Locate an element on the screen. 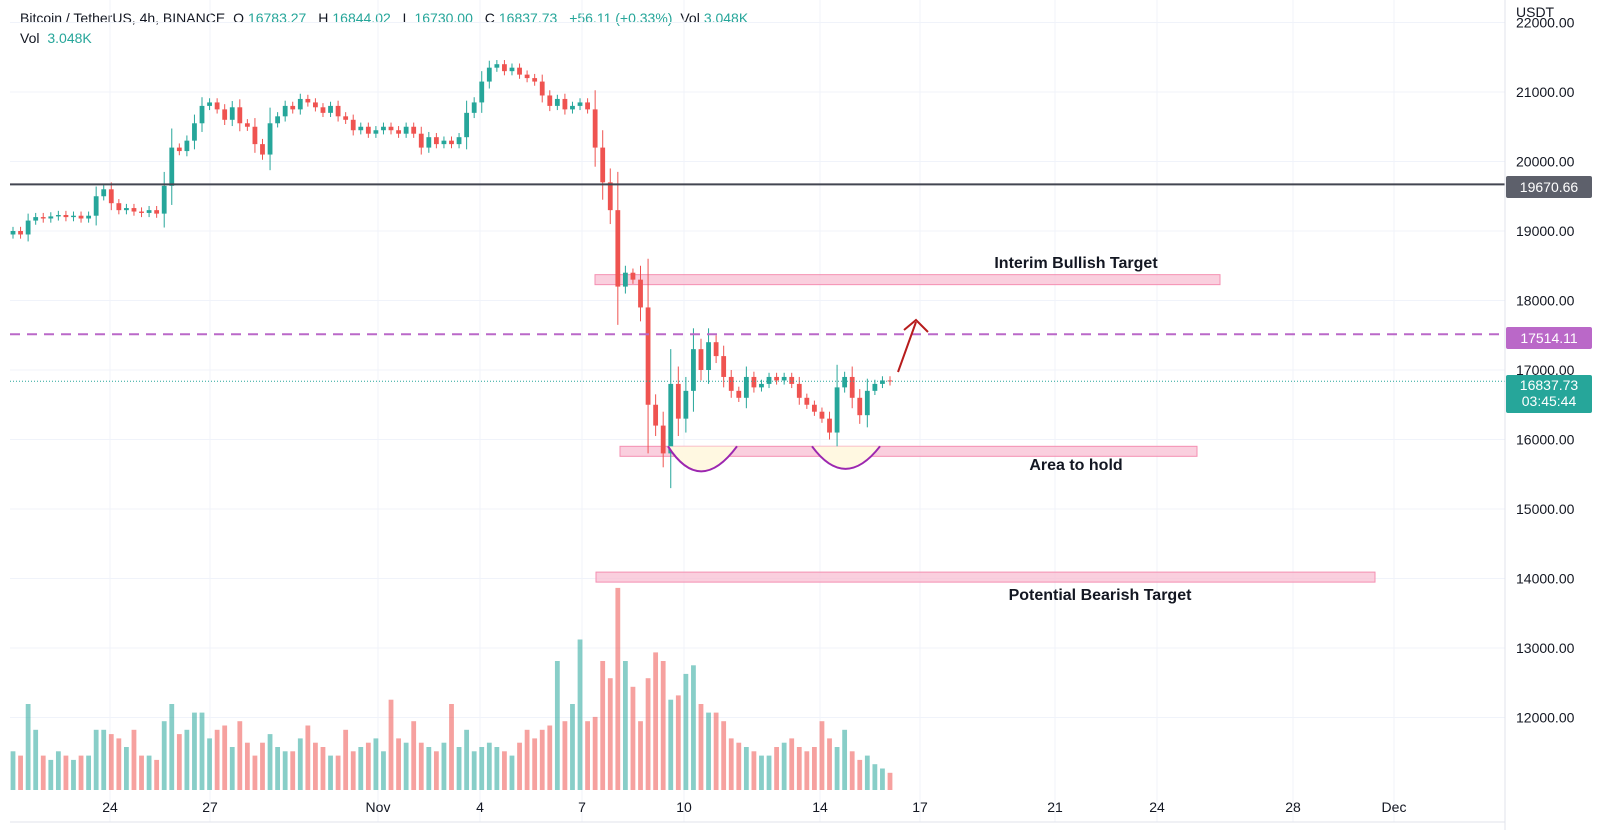  last-price-text: 16837.73 is located at coordinates (1549, 385).